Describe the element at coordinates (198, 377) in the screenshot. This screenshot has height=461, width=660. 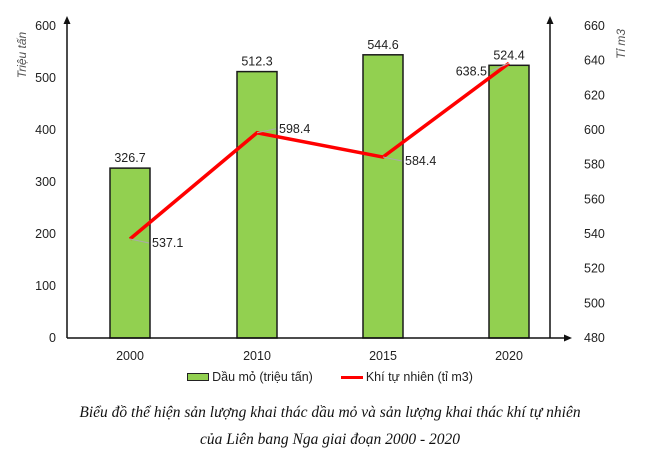
I see `bar-swatch-icon` at that location.